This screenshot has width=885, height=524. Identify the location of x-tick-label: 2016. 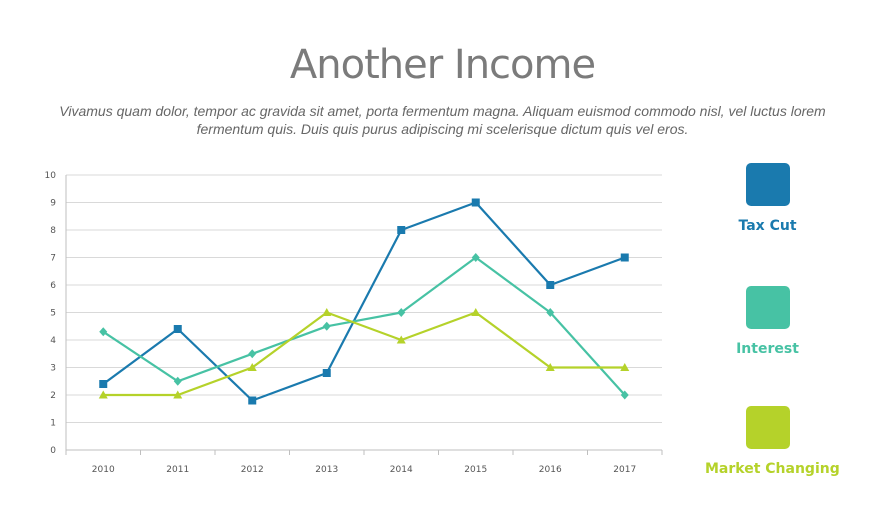
(550, 470).